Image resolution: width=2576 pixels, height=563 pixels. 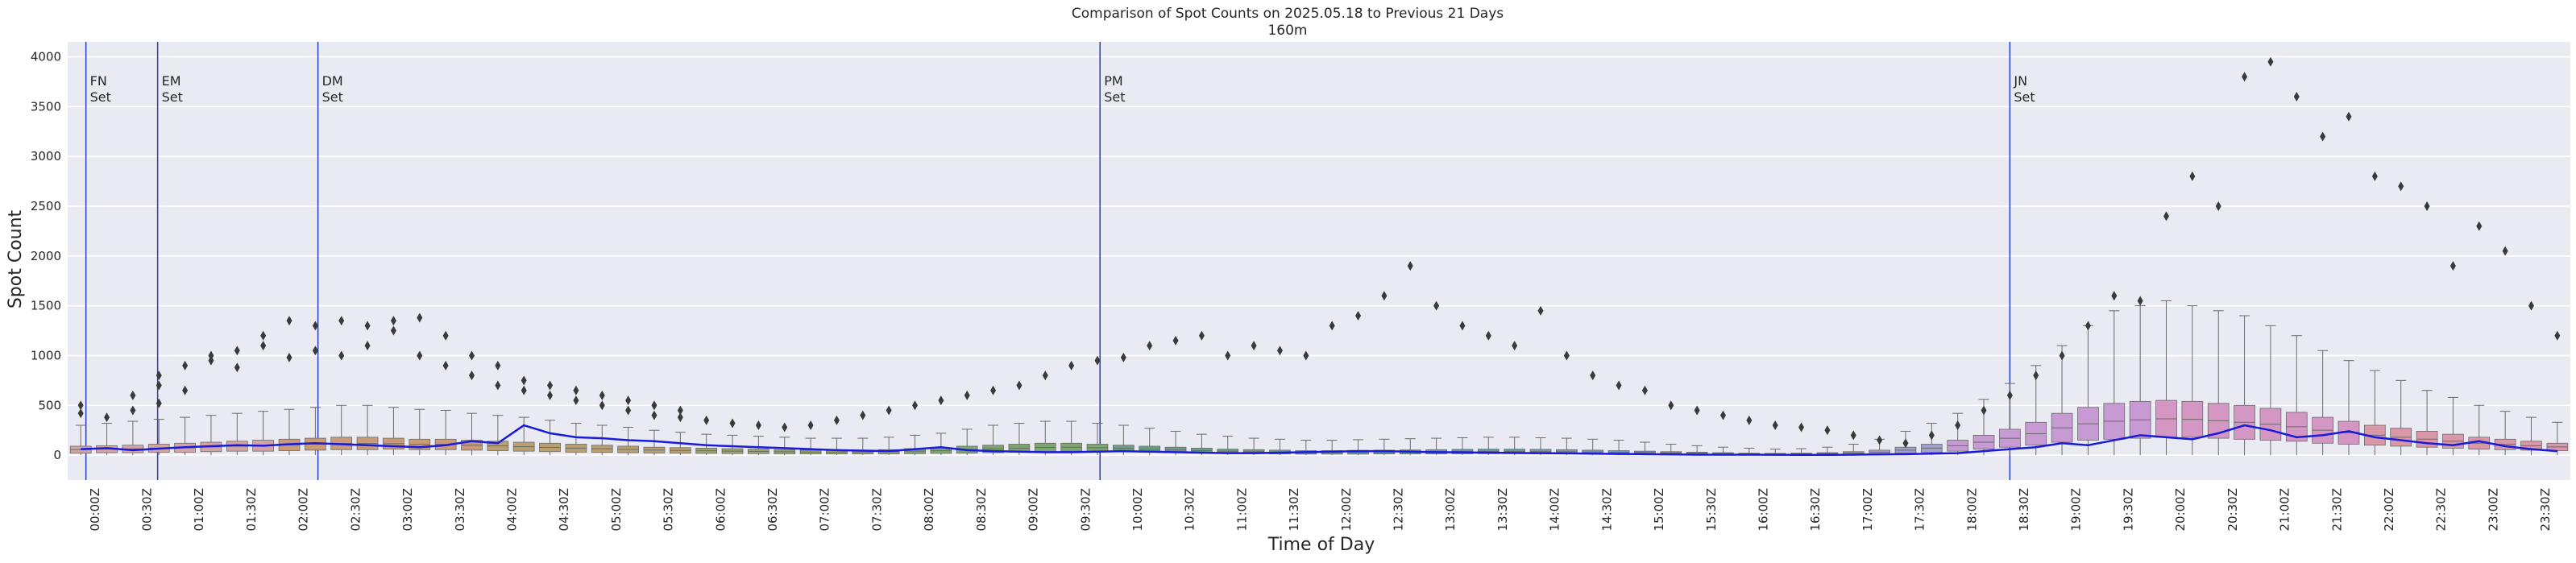 What do you see at coordinates (876, 510) in the screenshot?
I see `x-tick-label: 07:30Z` at bounding box center [876, 510].